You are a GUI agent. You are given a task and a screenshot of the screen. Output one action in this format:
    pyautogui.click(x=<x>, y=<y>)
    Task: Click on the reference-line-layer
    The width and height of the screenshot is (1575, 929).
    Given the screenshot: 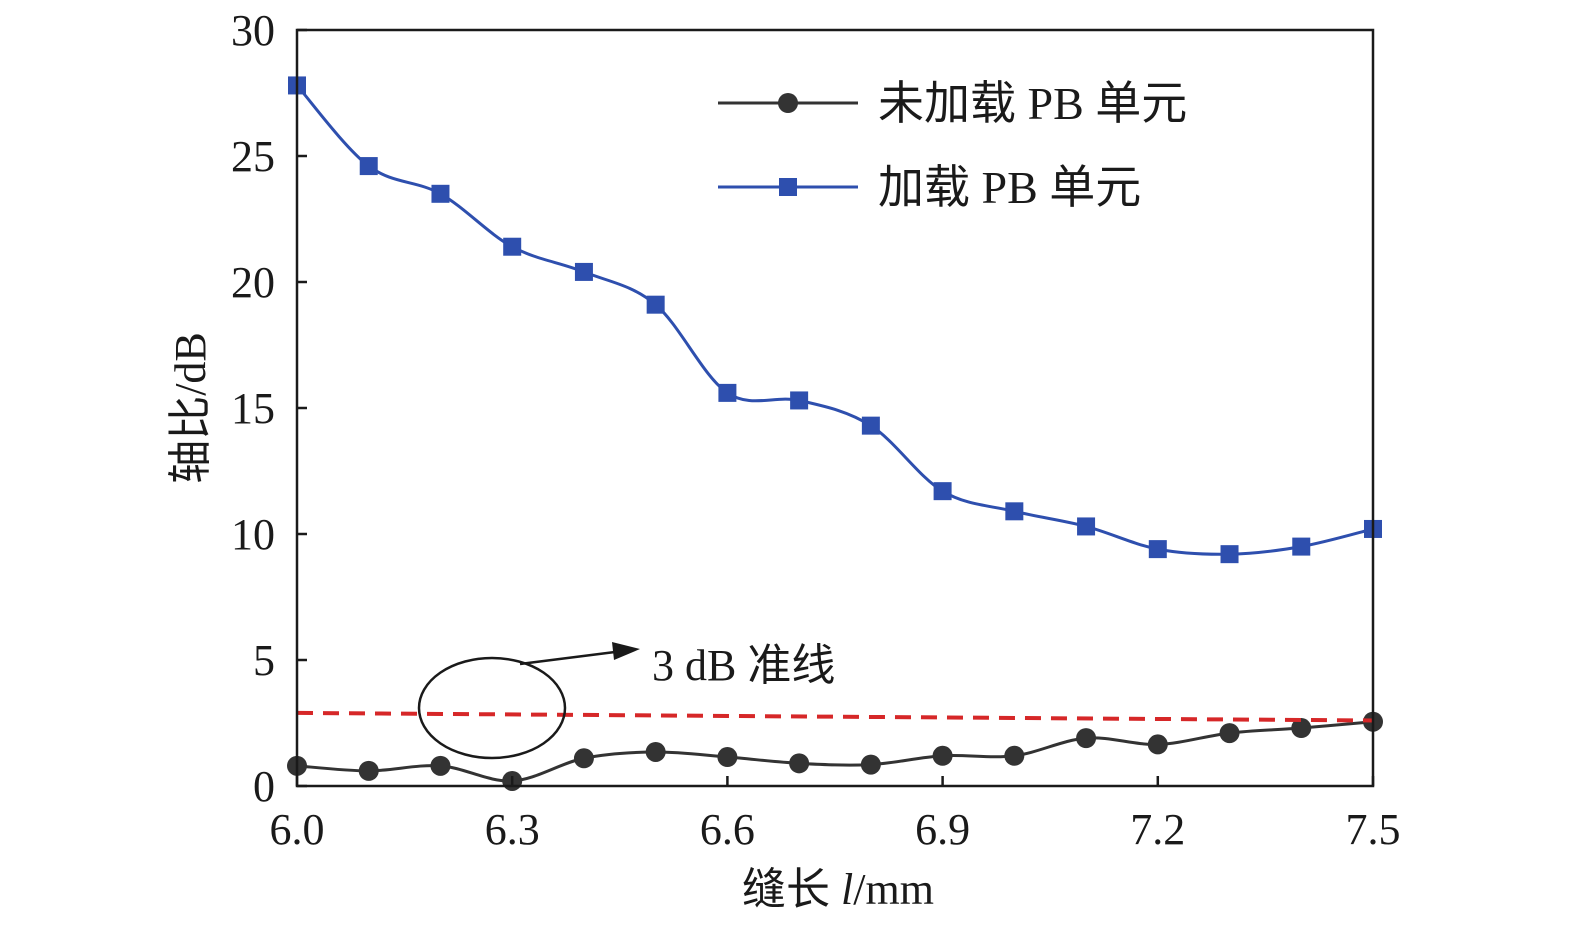 What is the action you would take?
    pyautogui.click(x=835, y=716)
    